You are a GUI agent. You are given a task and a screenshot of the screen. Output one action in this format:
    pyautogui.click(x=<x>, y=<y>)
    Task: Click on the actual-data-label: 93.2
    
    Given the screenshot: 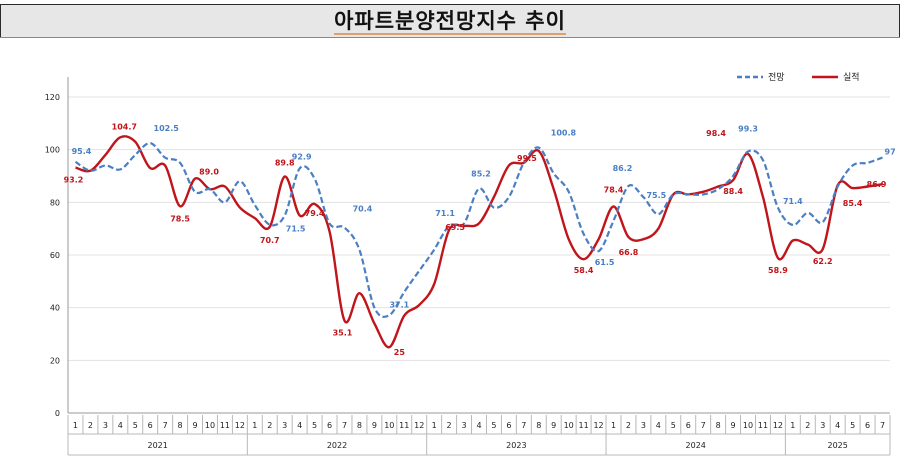 What is the action you would take?
    pyautogui.click(x=74, y=180)
    